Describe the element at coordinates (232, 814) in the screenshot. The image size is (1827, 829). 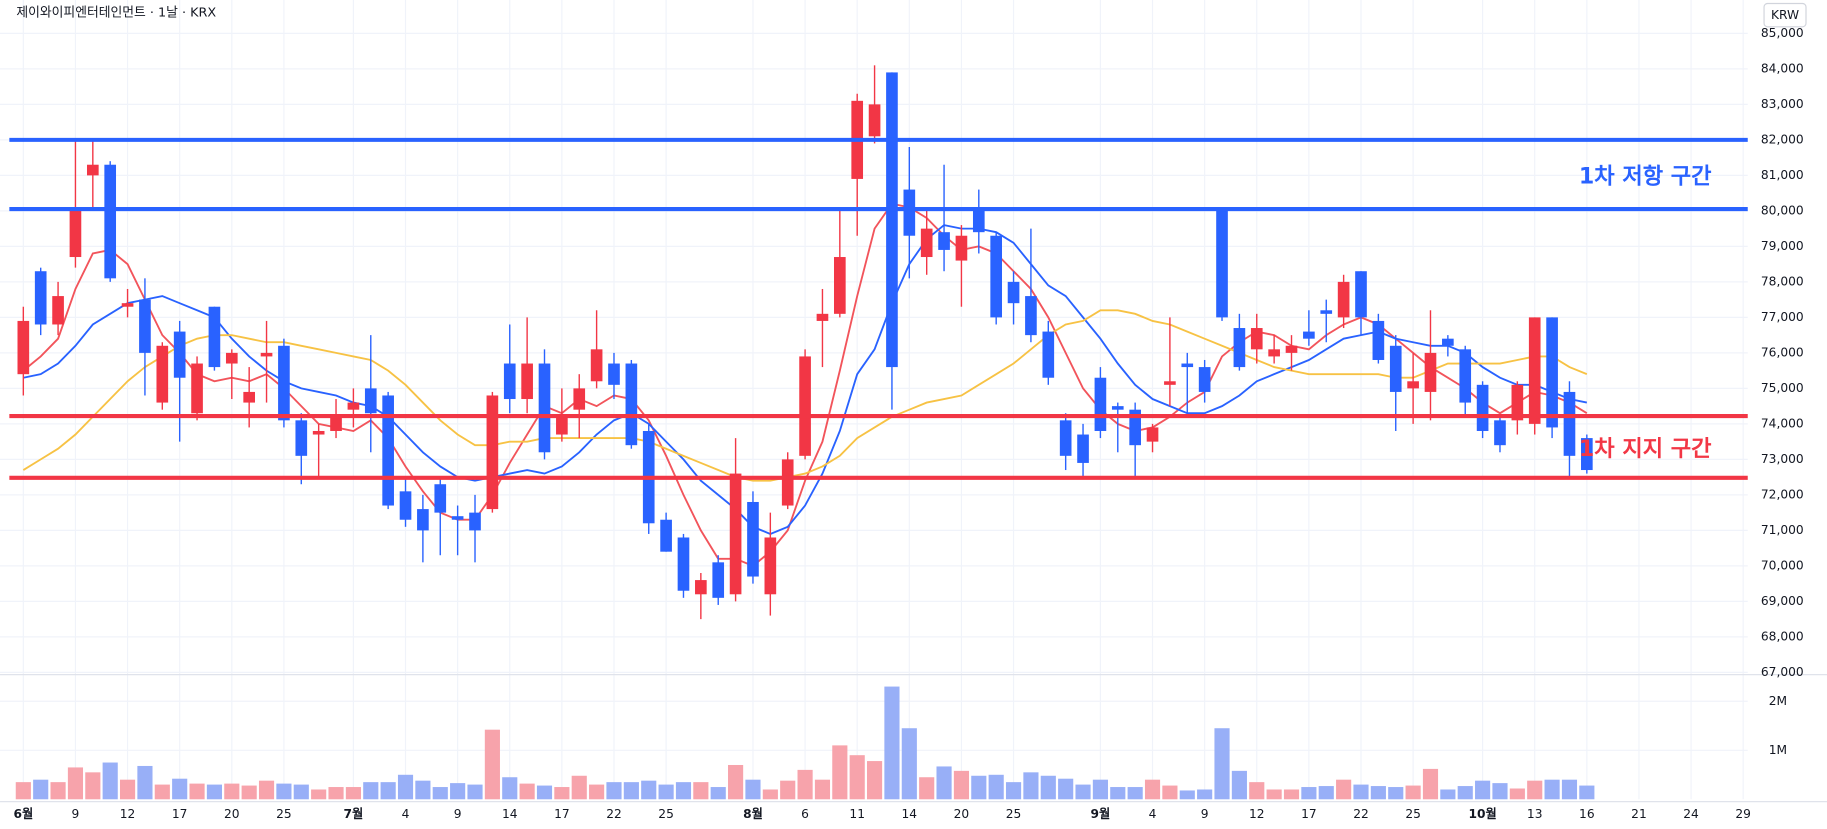
I see `x-tick-label: 20` at that location.